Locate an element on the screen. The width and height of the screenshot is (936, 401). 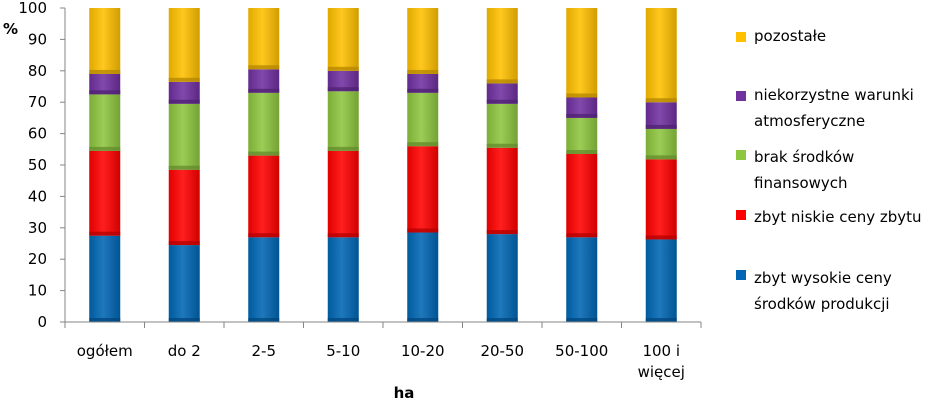
x-tick-label: 2-5 is located at coordinates (264, 351).